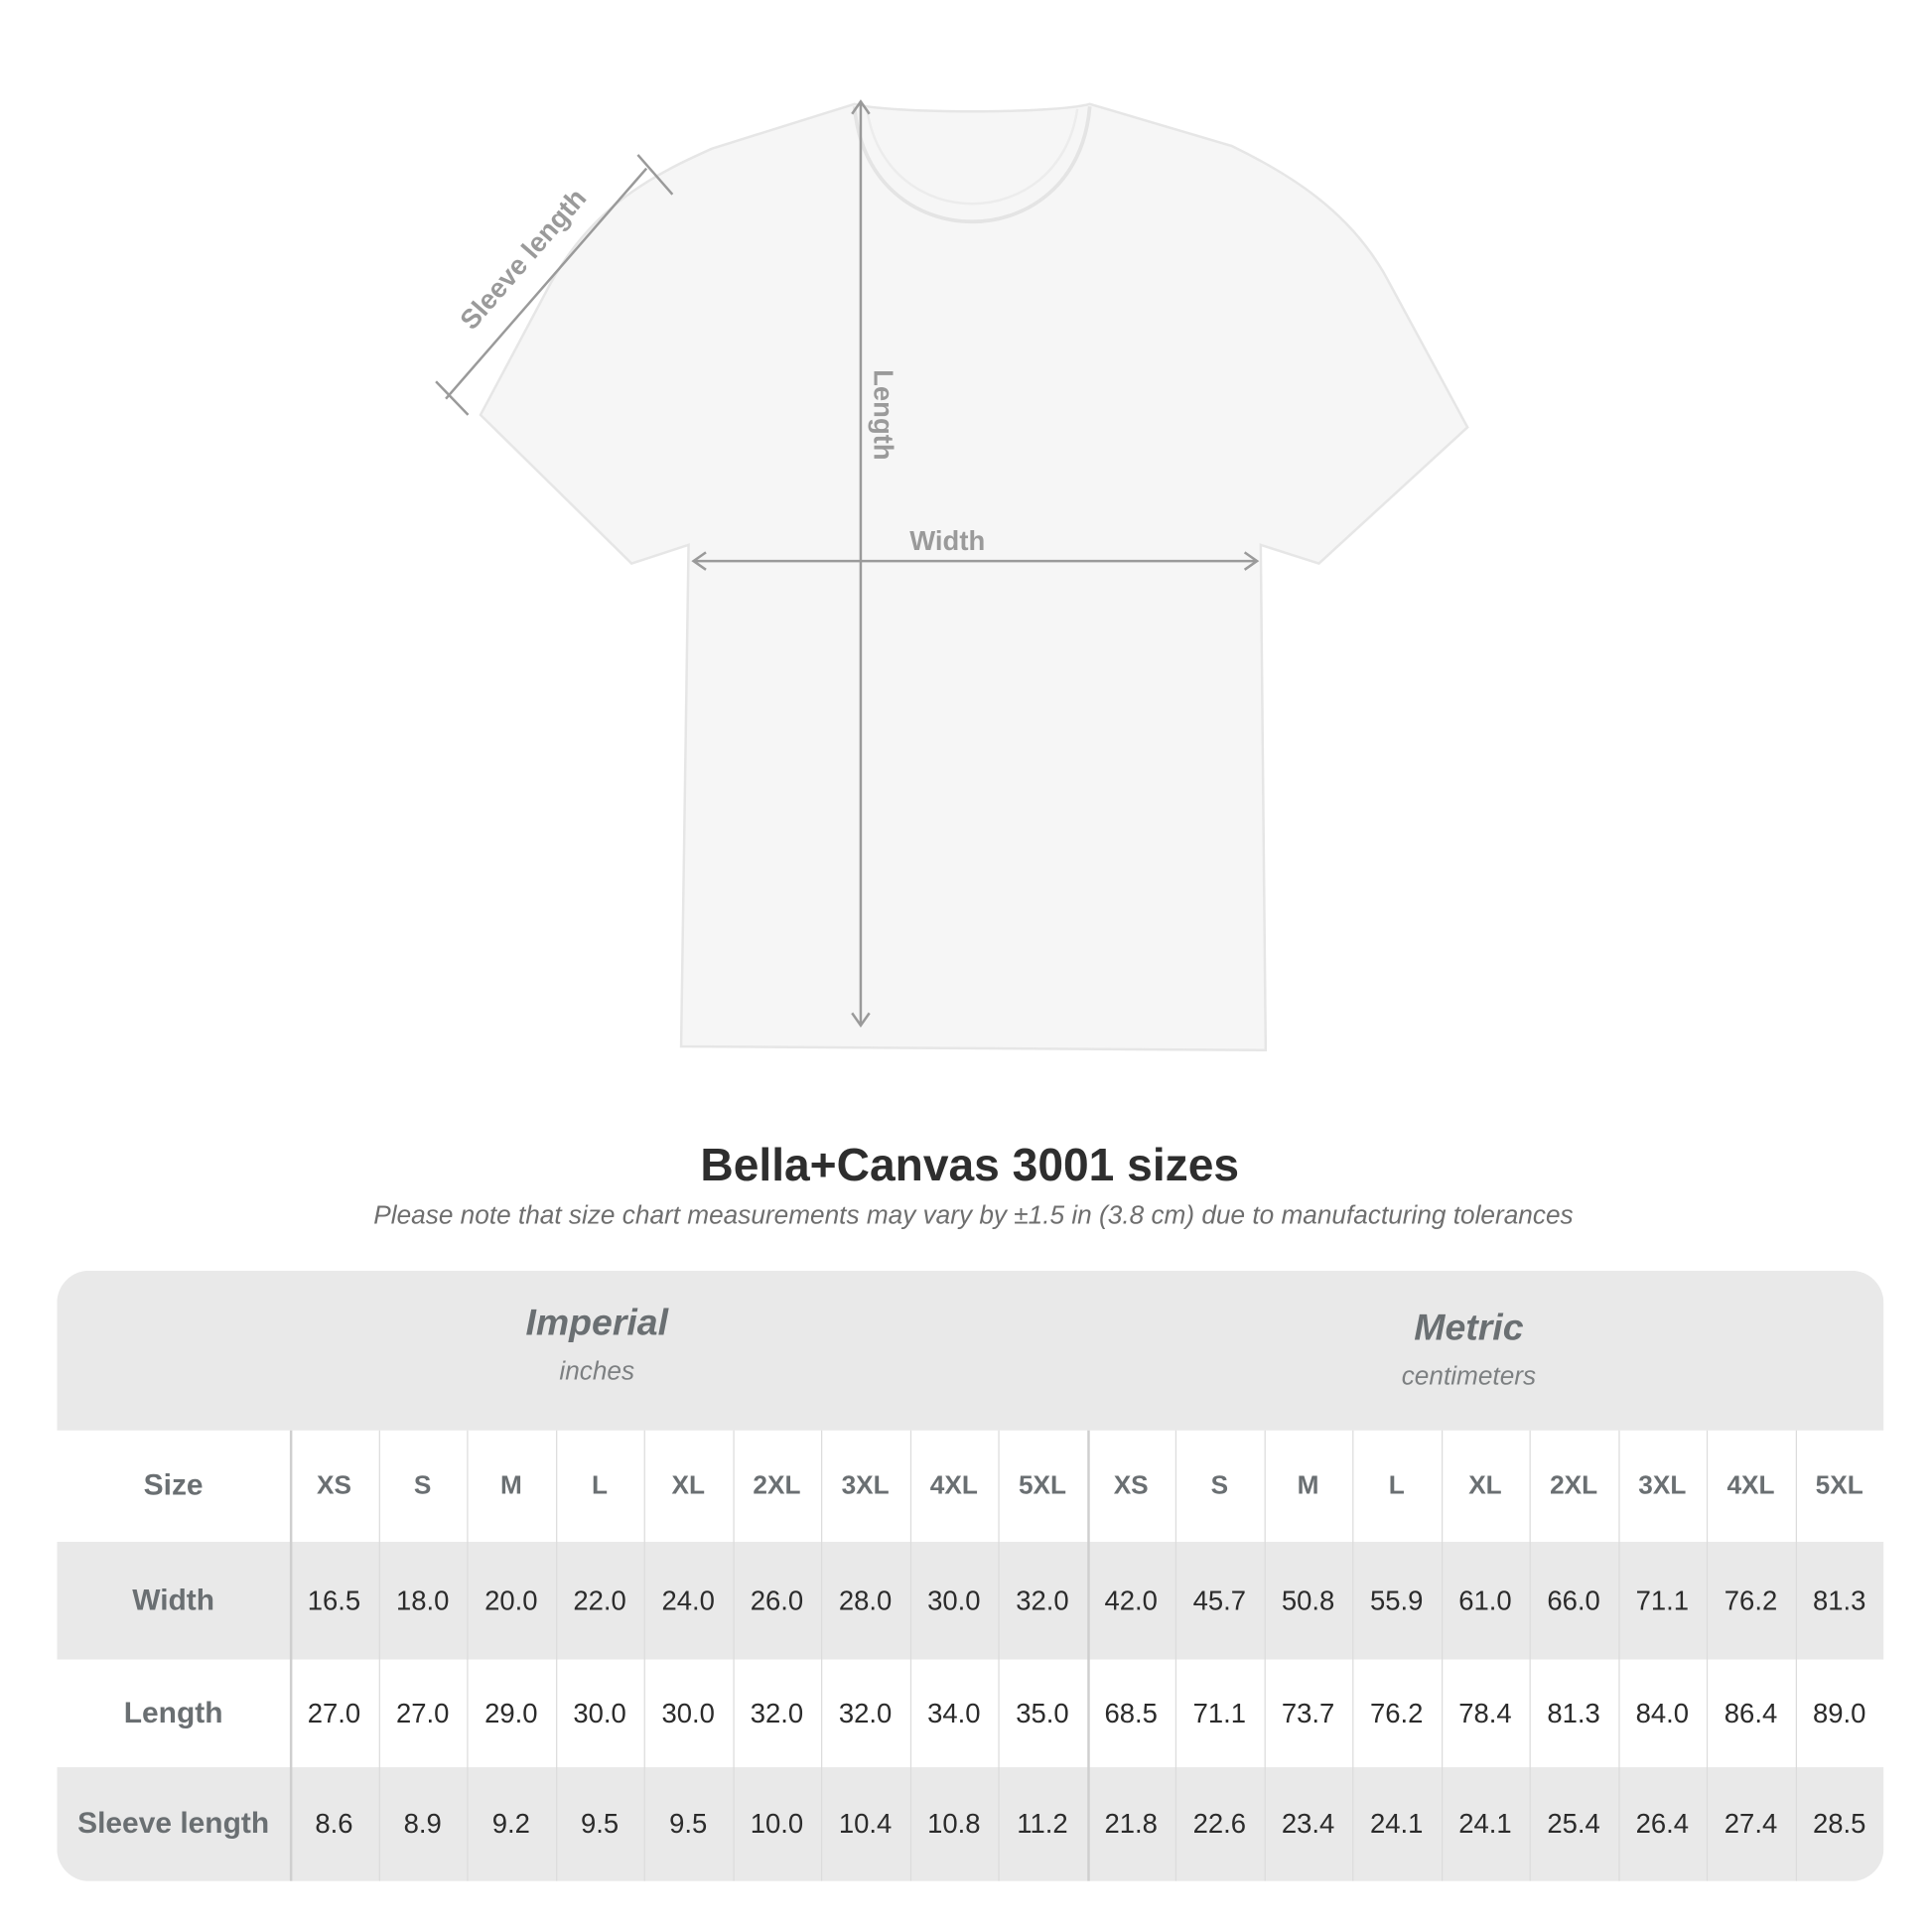 The image size is (1932, 1932). Describe the element at coordinates (1485, 1600) in the screenshot. I see `metric-cell: 61.0` at that location.